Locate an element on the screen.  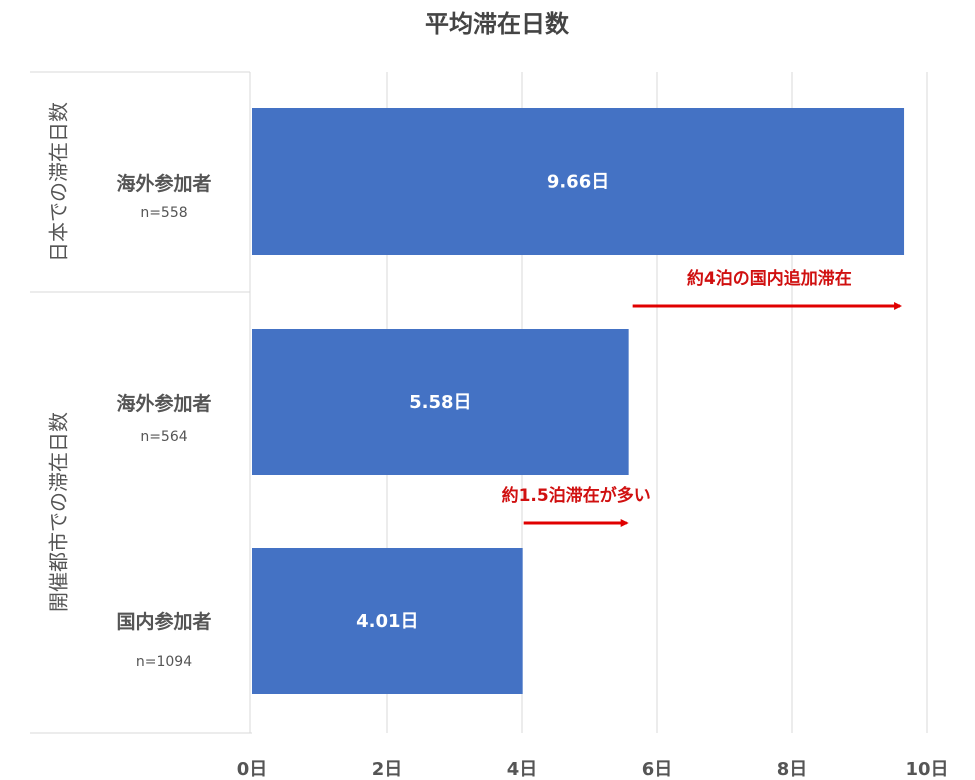
group-label-host-city: 開催都市での滞在日数 is located at coordinates (59, 512).